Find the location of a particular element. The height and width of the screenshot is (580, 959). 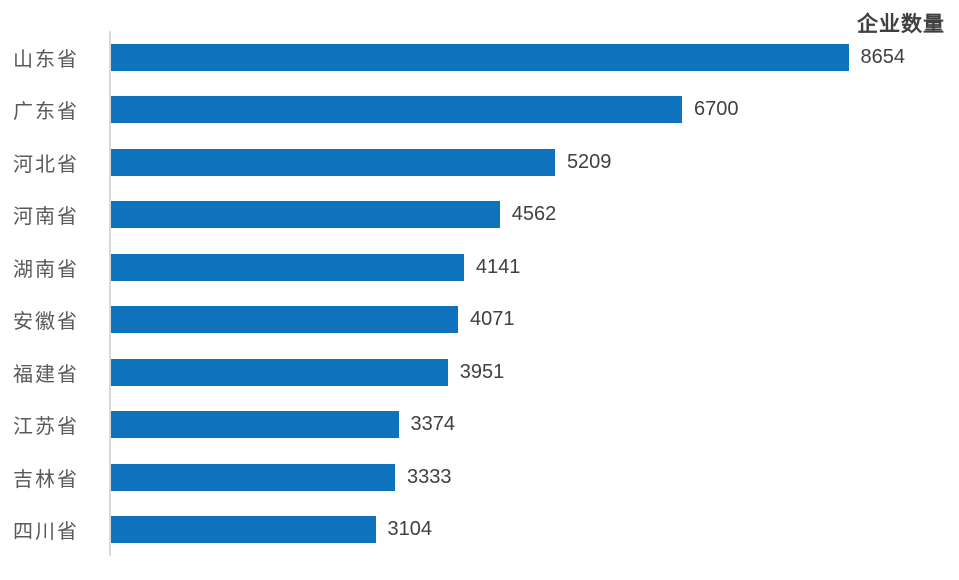

value-label: 8654 is located at coordinates (883, 56).